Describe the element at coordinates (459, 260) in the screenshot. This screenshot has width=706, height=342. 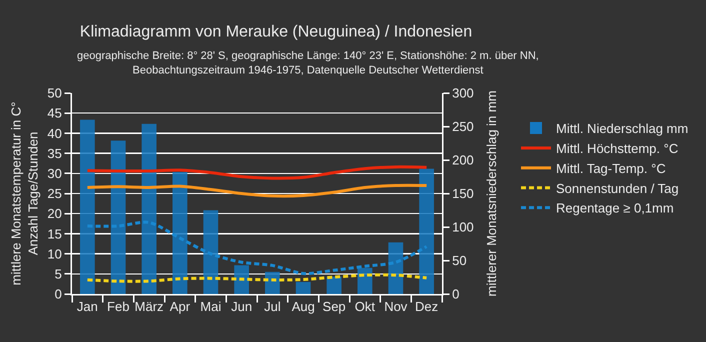
I see `y2-tick-label: 50` at that location.